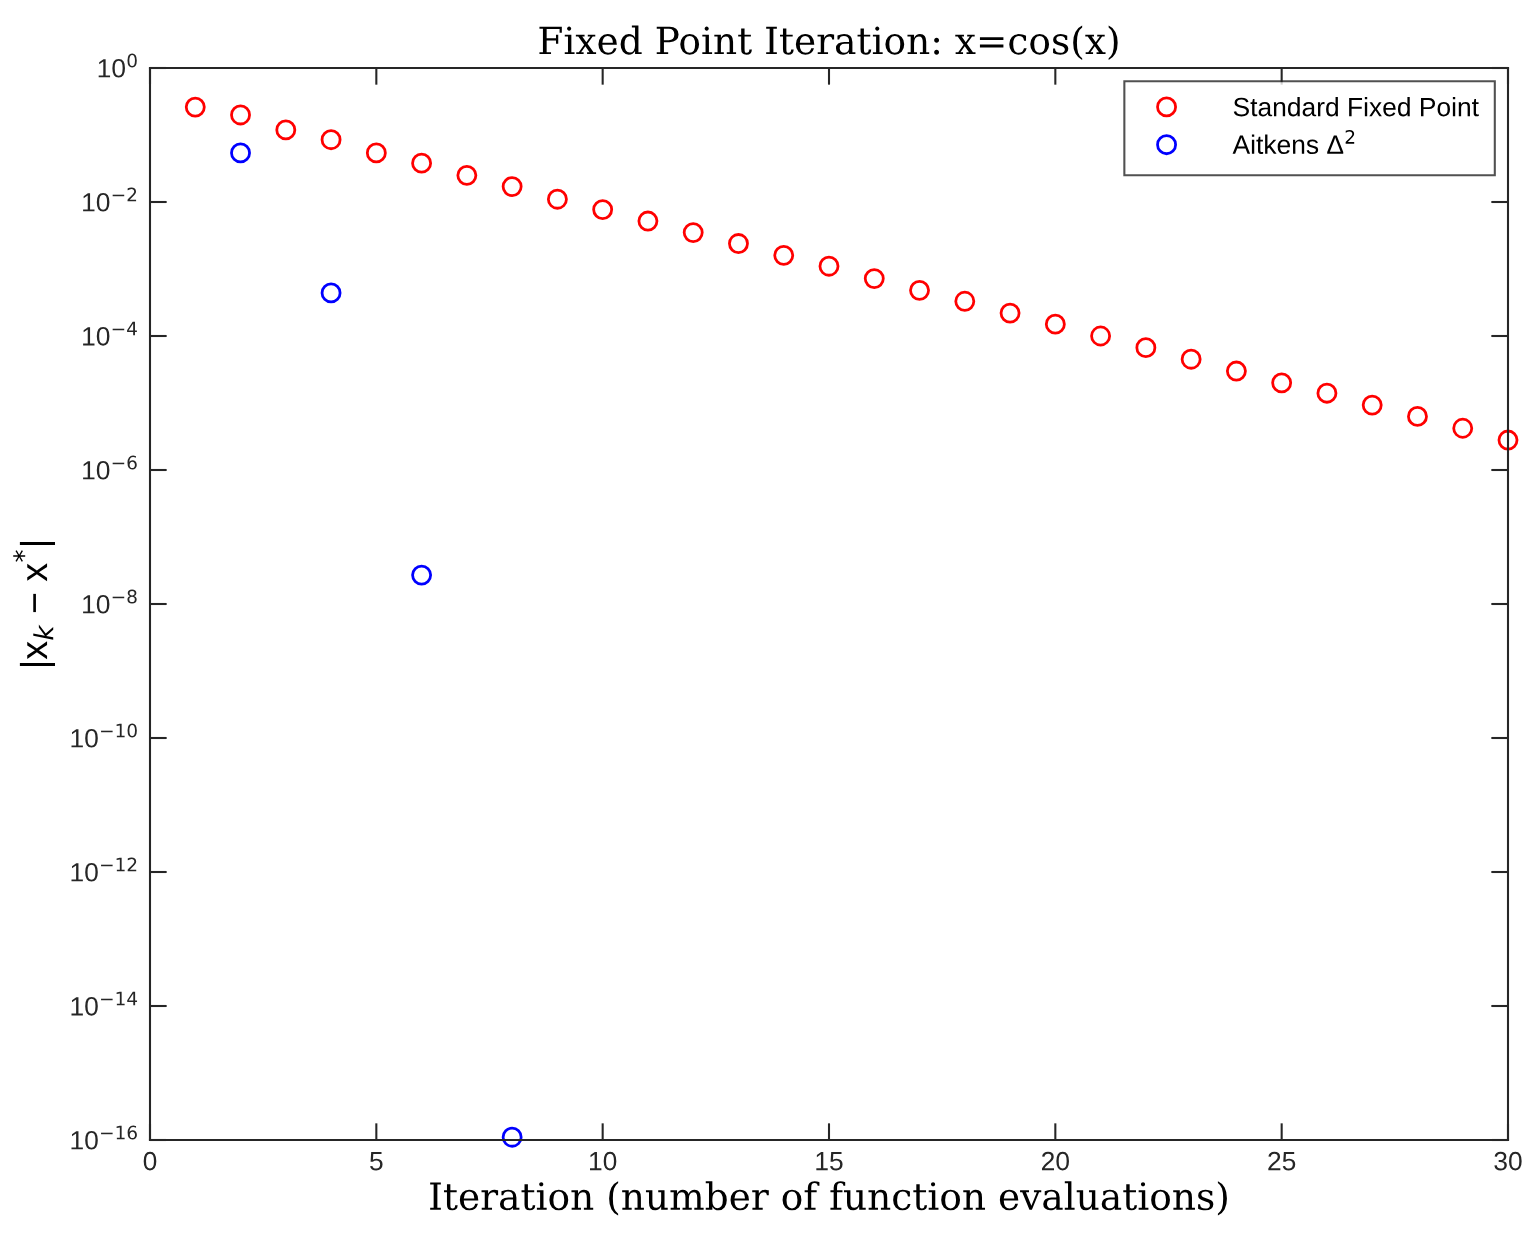  Describe the element at coordinates (104, 1003) in the screenshot. I see `y-tick-label: 10$^{−14}$` at that location.